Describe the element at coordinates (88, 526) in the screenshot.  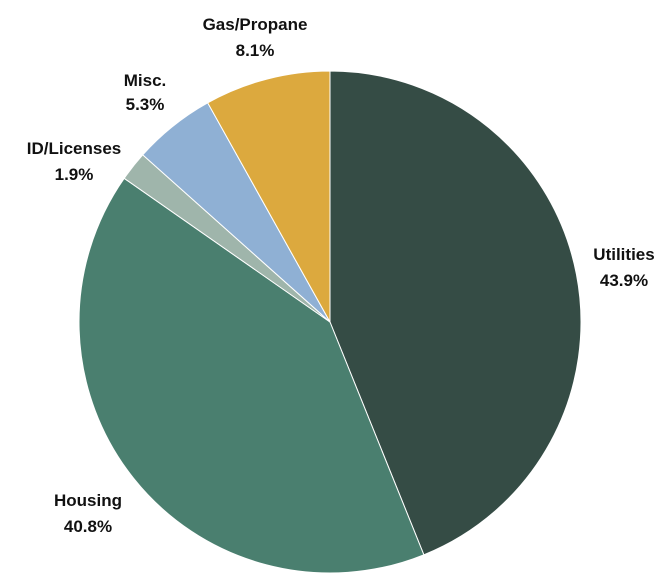
I see `slice-value-housing: 40.8%` at that location.